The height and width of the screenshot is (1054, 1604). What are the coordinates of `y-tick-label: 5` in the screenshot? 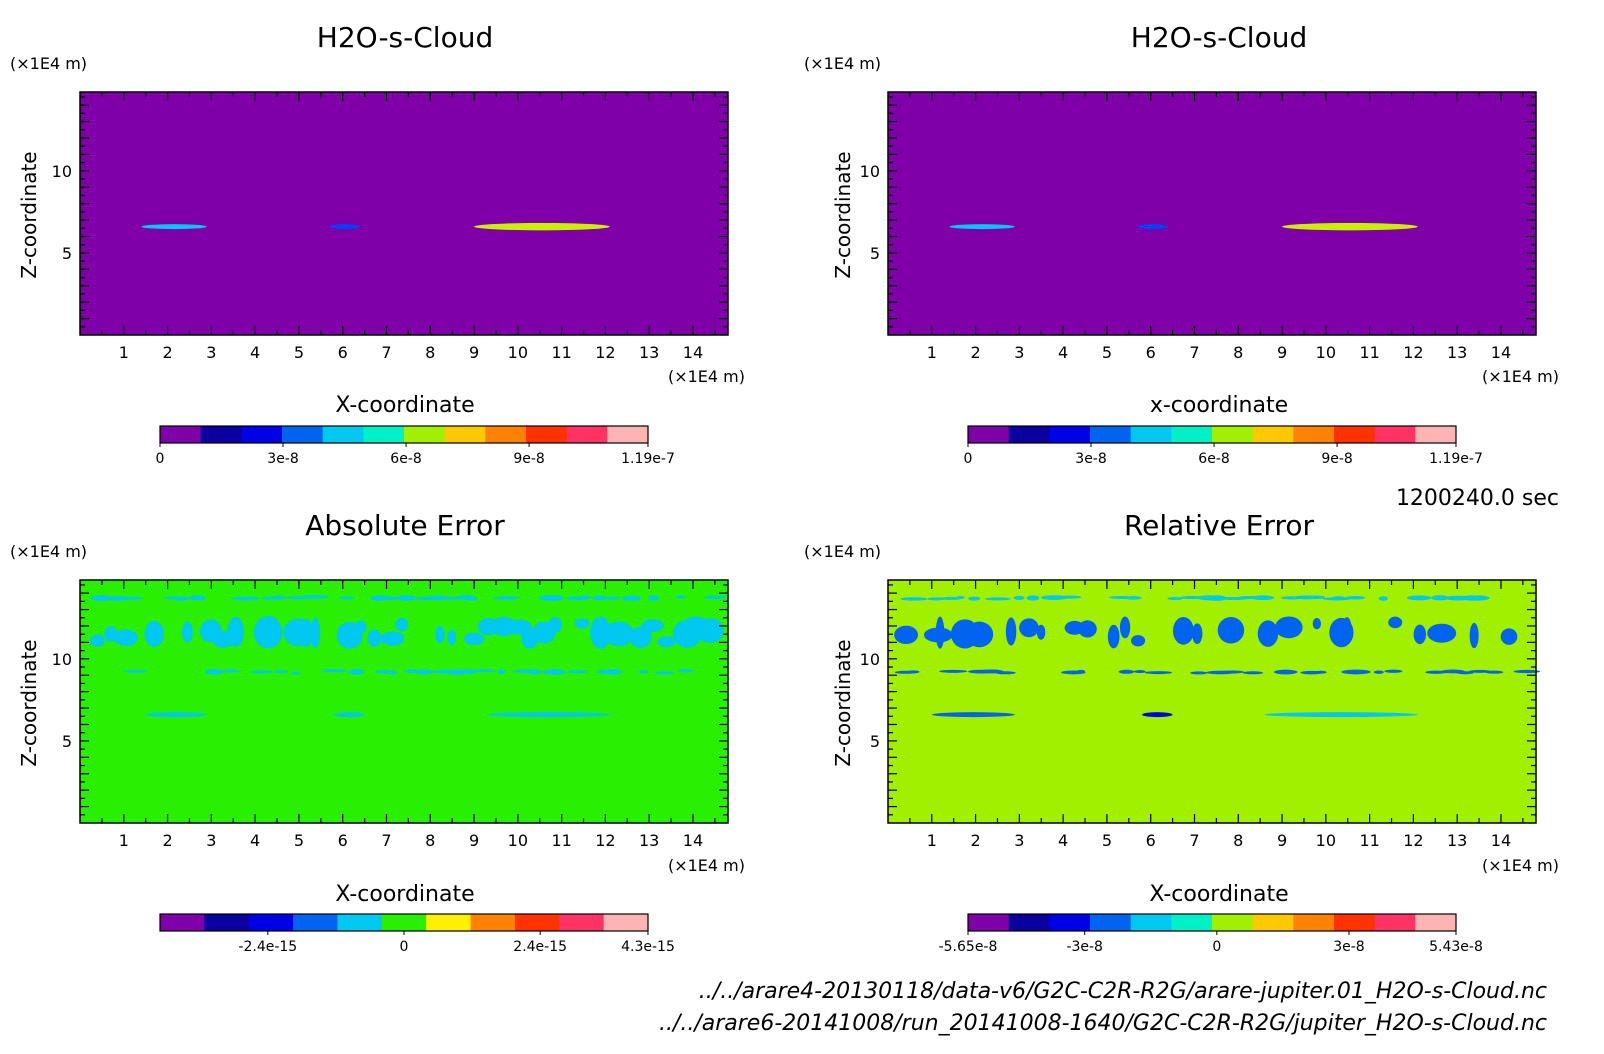 It's located at (875, 741).